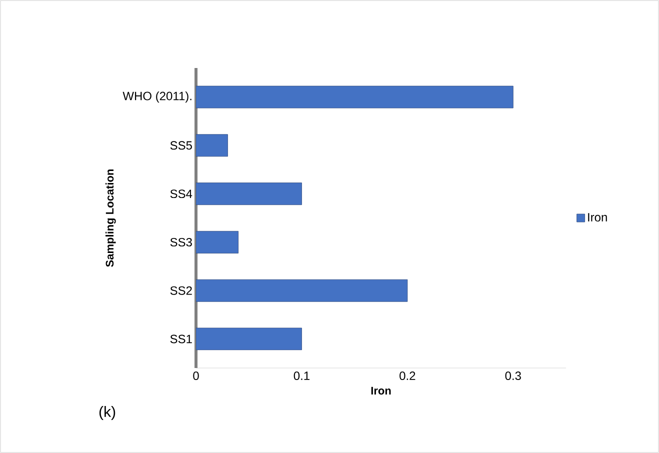 The width and height of the screenshot is (659, 453). I want to click on text: (k), so click(107, 413).